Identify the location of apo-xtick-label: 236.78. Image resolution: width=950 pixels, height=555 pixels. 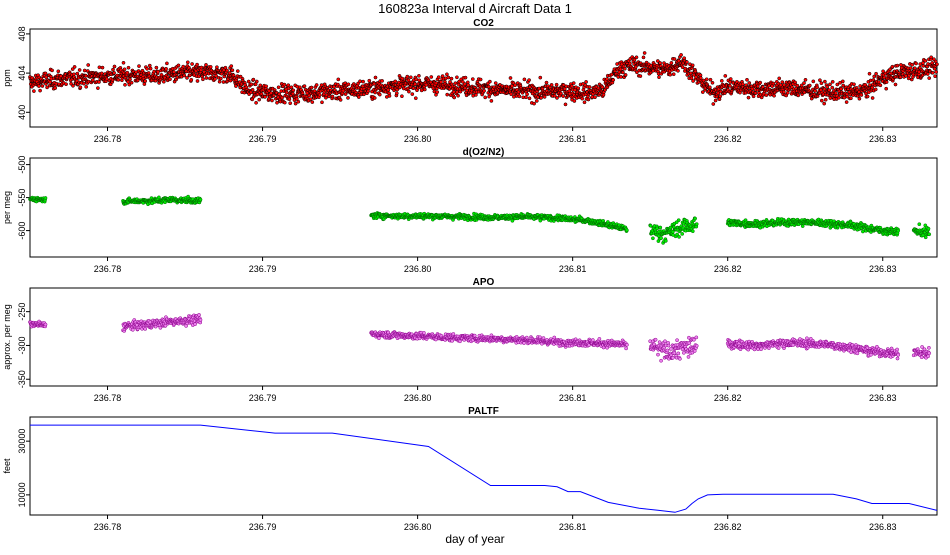
(108, 398).